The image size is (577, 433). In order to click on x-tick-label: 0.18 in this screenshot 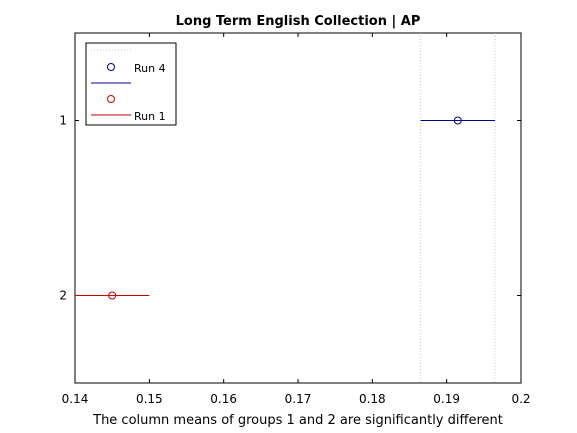, I will do `click(372, 399)`.